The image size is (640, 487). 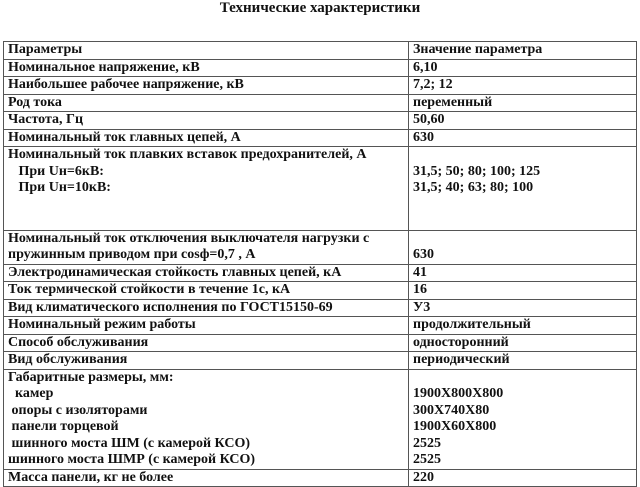 I want to click on parameter-text: При Uн=6кВ:, so click(x=56, y=171).